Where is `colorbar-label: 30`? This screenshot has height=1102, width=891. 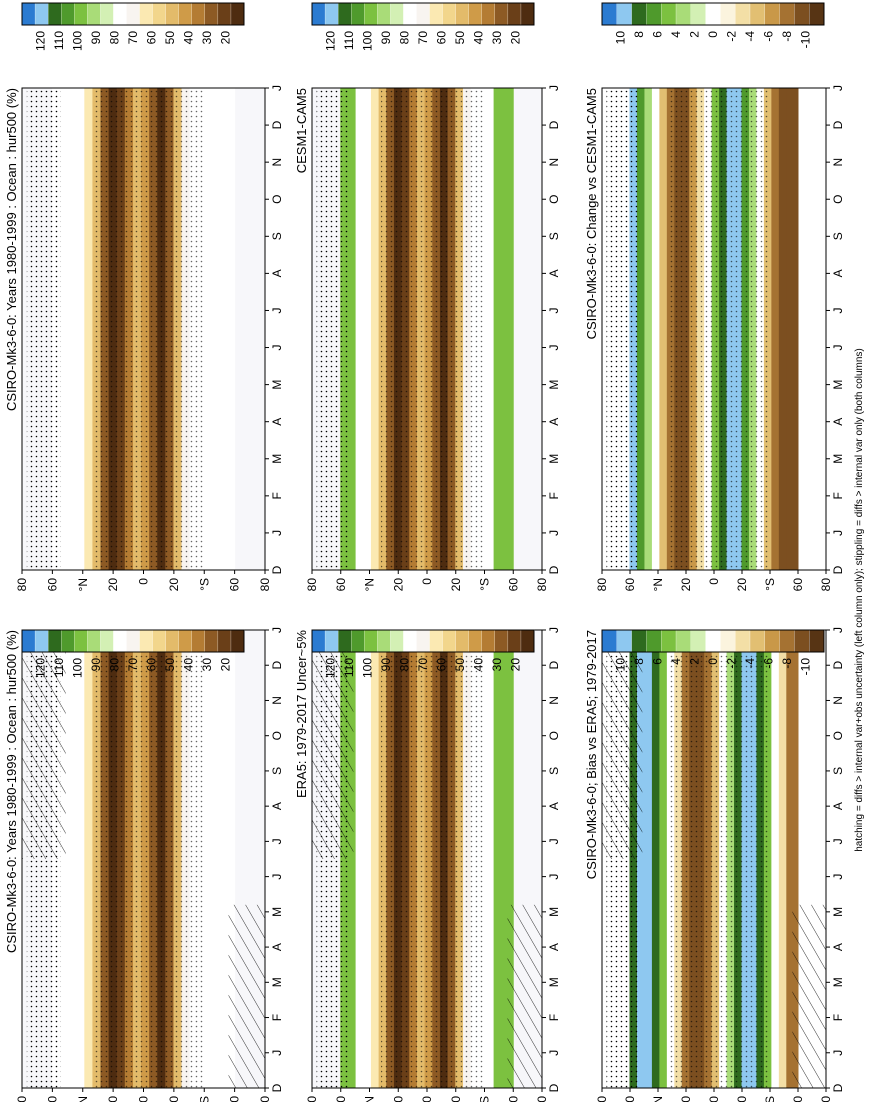
colorbar-label: 30 is located at coordinates (497, 38).